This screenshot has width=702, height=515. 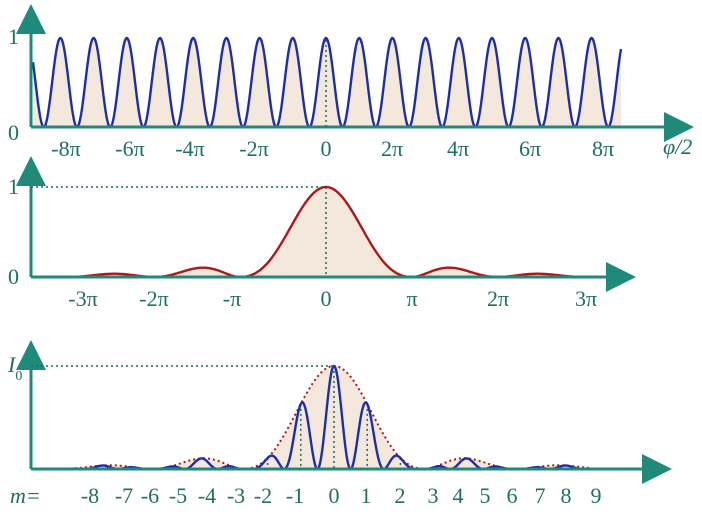 I want to click on m-tick-13: 5, so click(x=485, y=495).